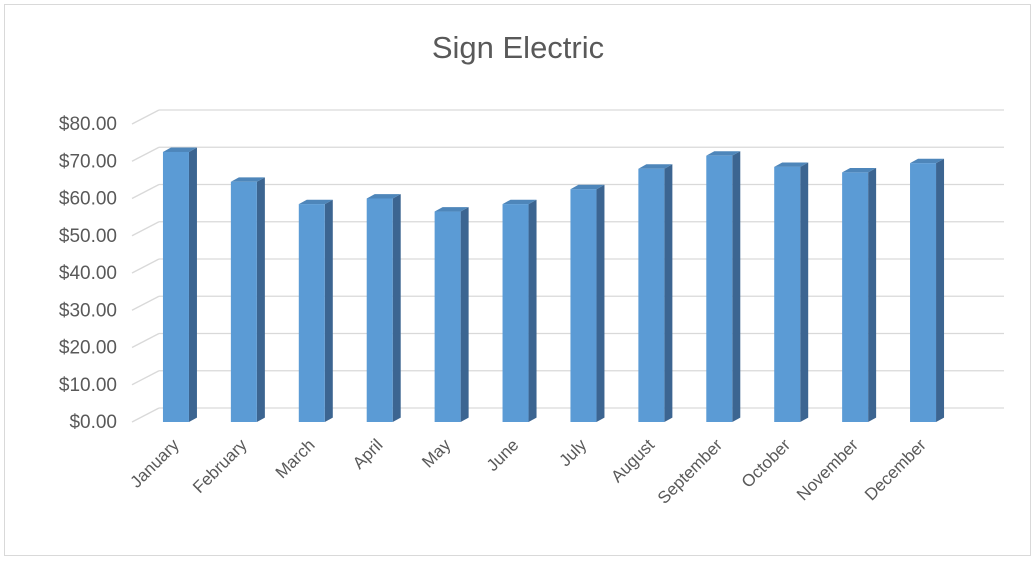  What do you see at coordinates (766, 463) in the screenshot?
I see `x-tick-label: October` at bounding box center [766, 463].